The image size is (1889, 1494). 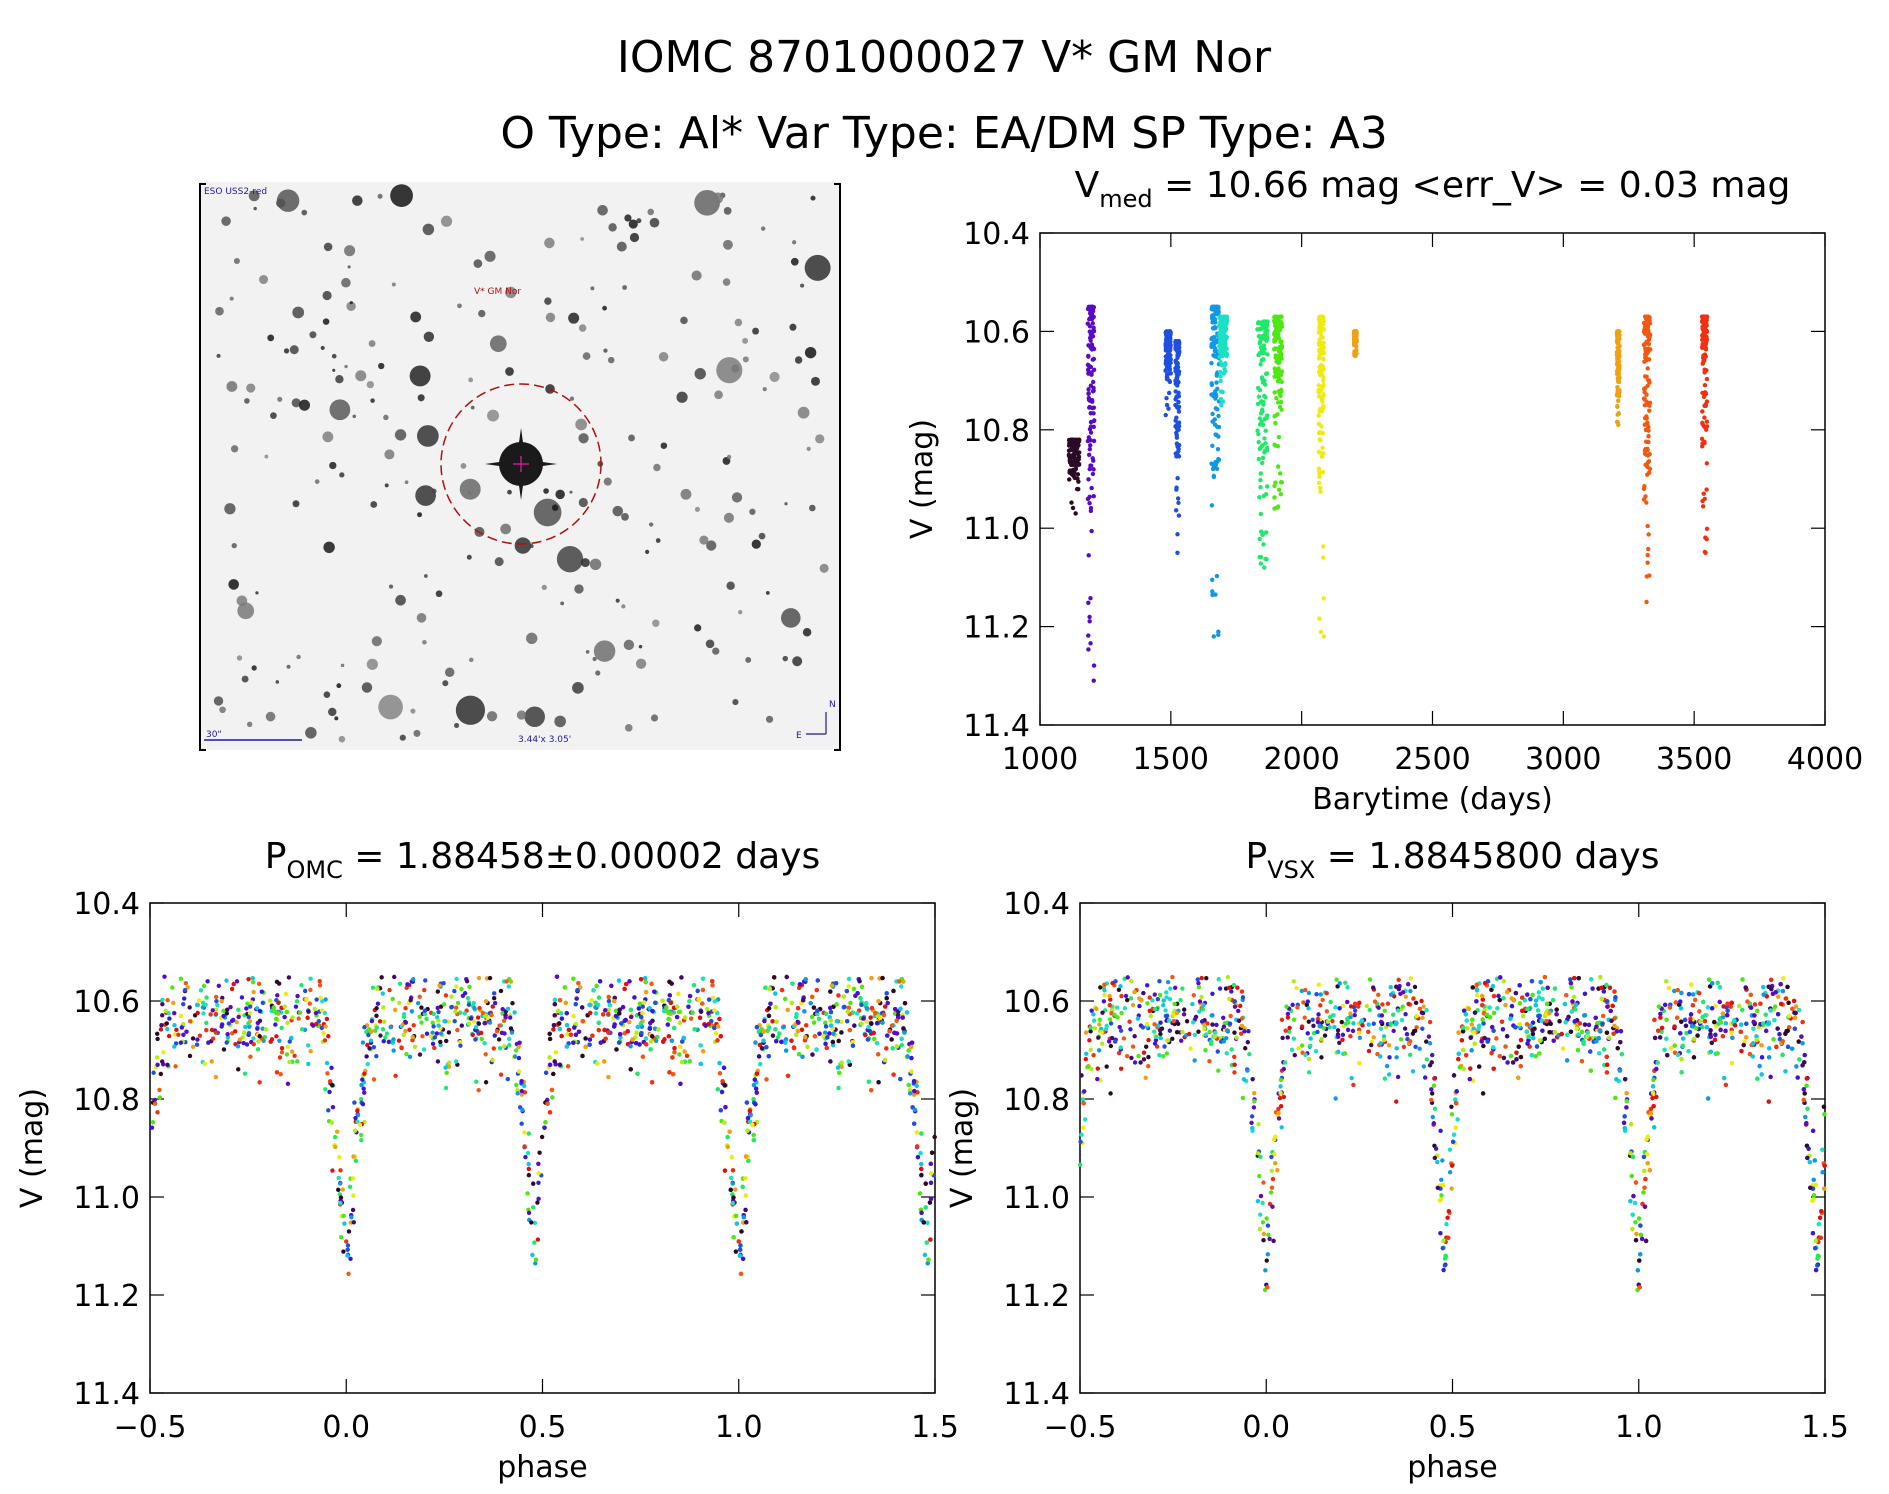 What do you see at coordinates (1278, 412) in the screenshot?
I see `data-cluster` at bounding box center [1278, 412].